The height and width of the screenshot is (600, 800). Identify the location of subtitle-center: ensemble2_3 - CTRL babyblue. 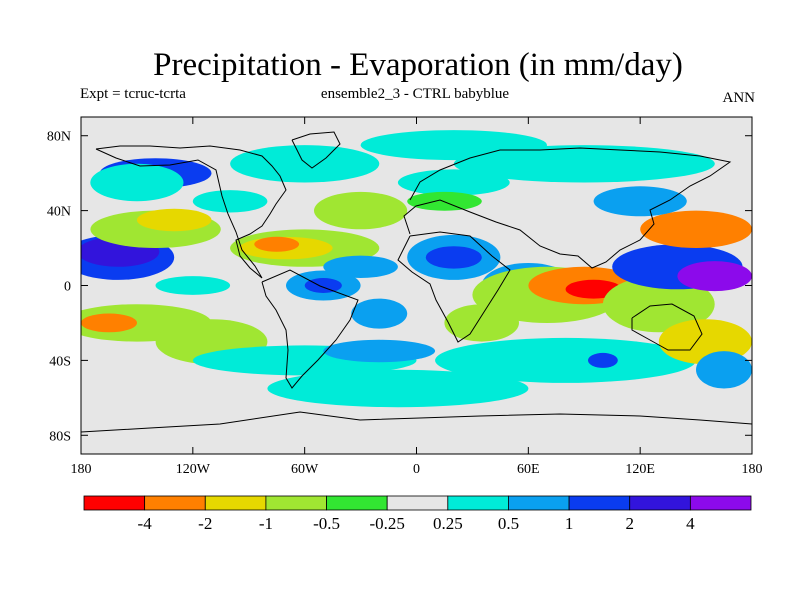
(415, 94).